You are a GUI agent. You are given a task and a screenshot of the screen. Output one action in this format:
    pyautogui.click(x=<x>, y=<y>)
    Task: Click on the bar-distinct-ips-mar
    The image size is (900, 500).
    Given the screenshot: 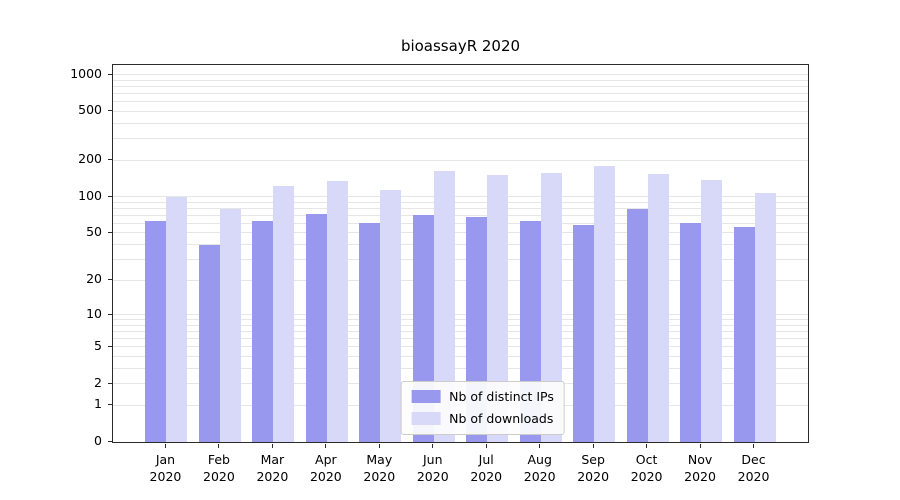 What is the action you would take?
    pyautogui.click(x=263, y=331)
    